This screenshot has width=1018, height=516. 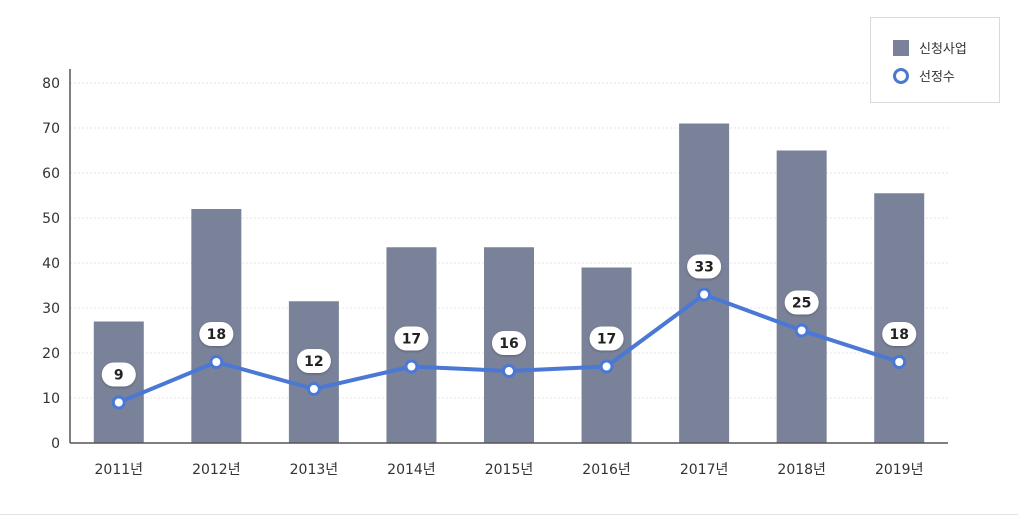 I want to click on legend-item-line: 선정수, so click(x=924, y=75).